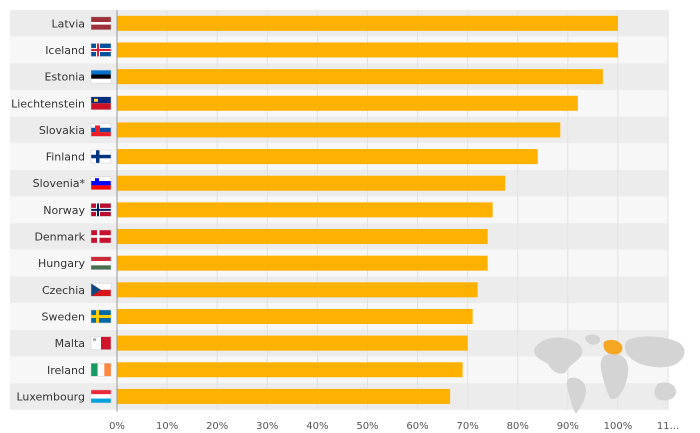 This screenshot has width=700, height=433. What do you see at coordinates (468, 426) in the screenshot?
I see `x-tick-label: 70%` at bounding box center [468, 426].